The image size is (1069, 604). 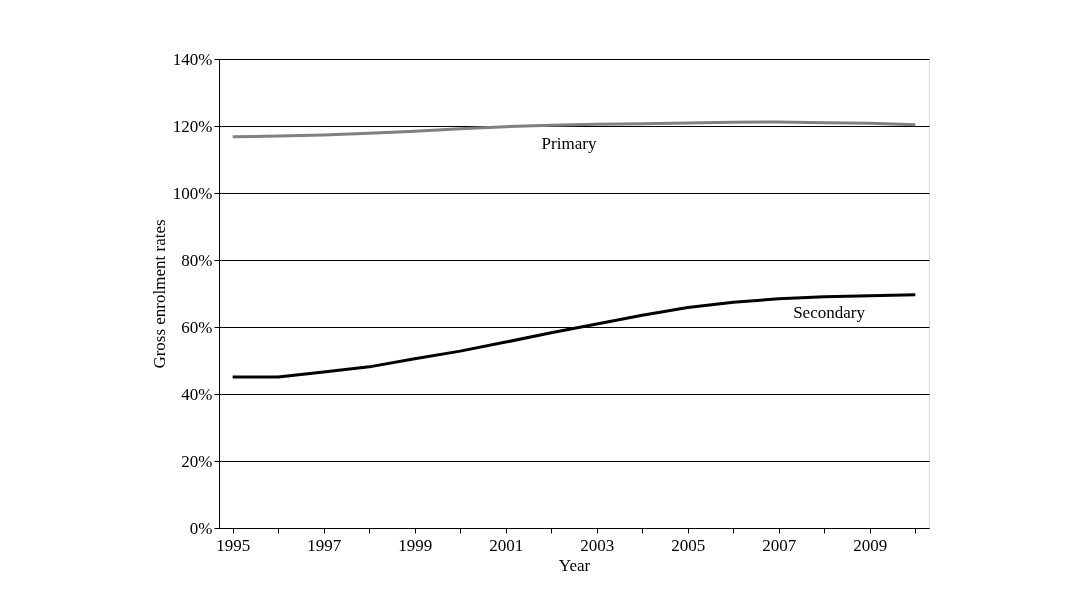 What do you see at coordinates (569, 143) in the screenshot?
I see `series-label: Primary` at bounding box center [569, 143].